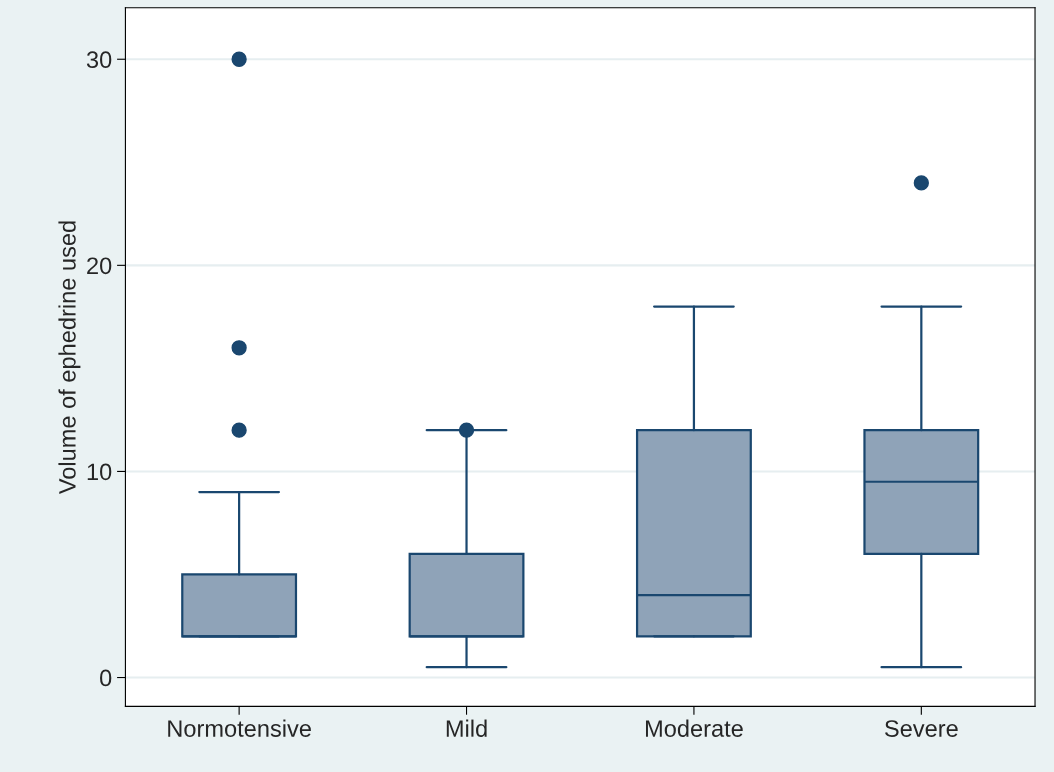 This screenshot has height=772, width=1054. I want to click on x-tick-label: Moderate, so click(694, 728).